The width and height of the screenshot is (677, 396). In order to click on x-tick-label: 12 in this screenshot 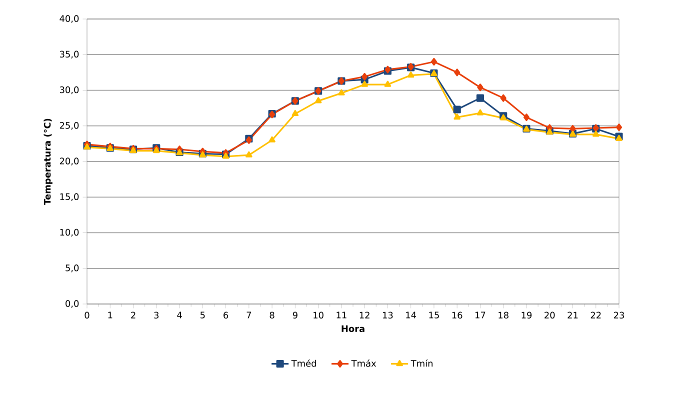, I will do `click(365, 315)`.